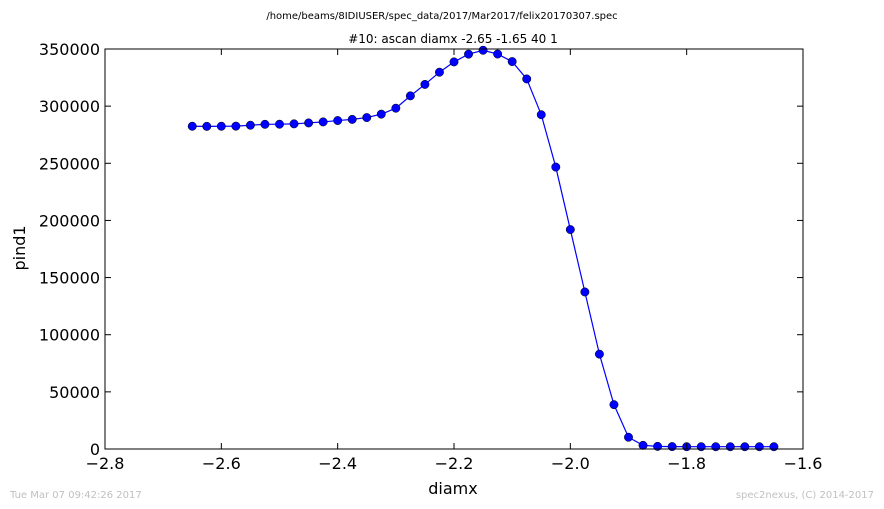 Image resolution: width=884 pixels, height=509 pixels. I want to click on y-tick-label: 300000, so click(69, 106).